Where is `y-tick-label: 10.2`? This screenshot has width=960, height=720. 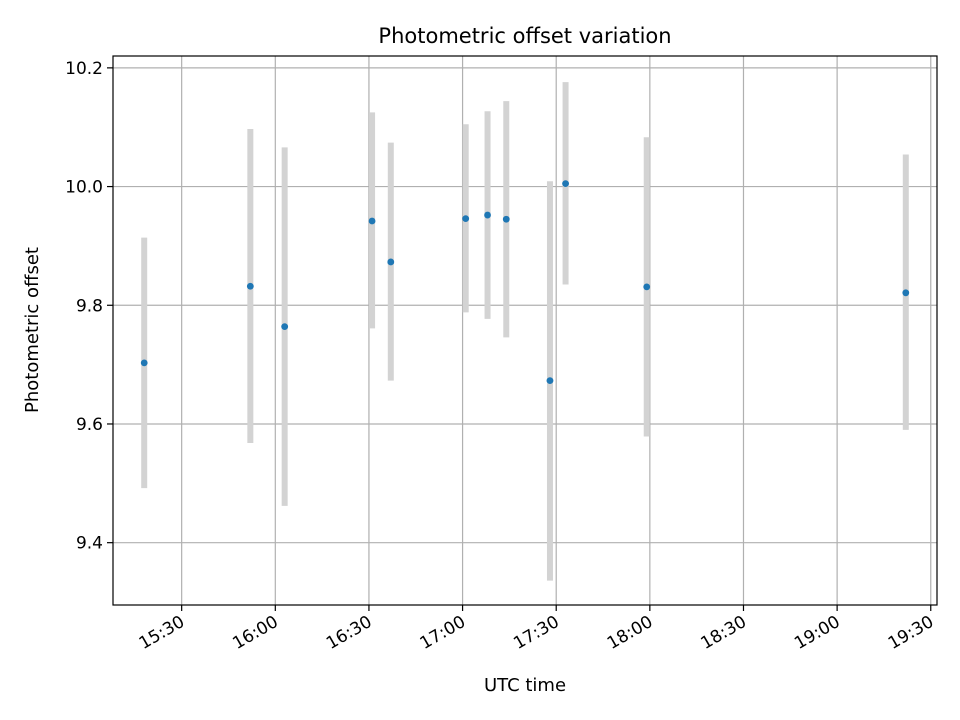 y-tick-label: 10.2 is located at coordinates (84, 69).